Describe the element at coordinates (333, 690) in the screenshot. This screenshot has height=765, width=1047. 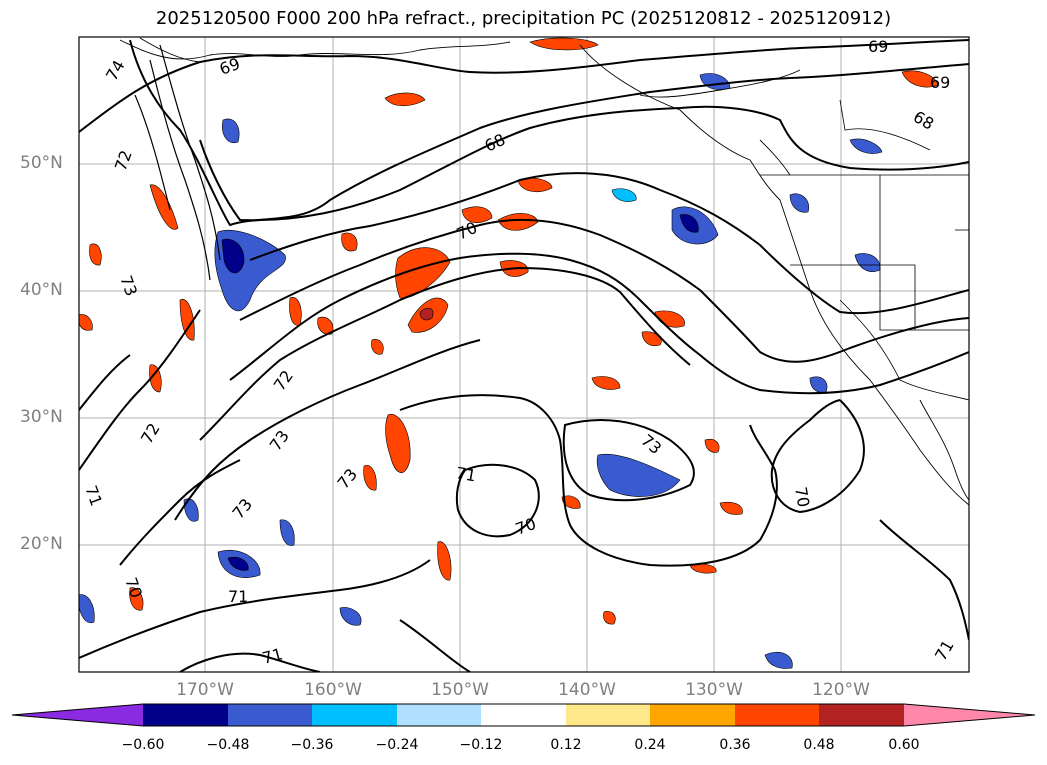
I see `lon-label: 160°W` at that location.